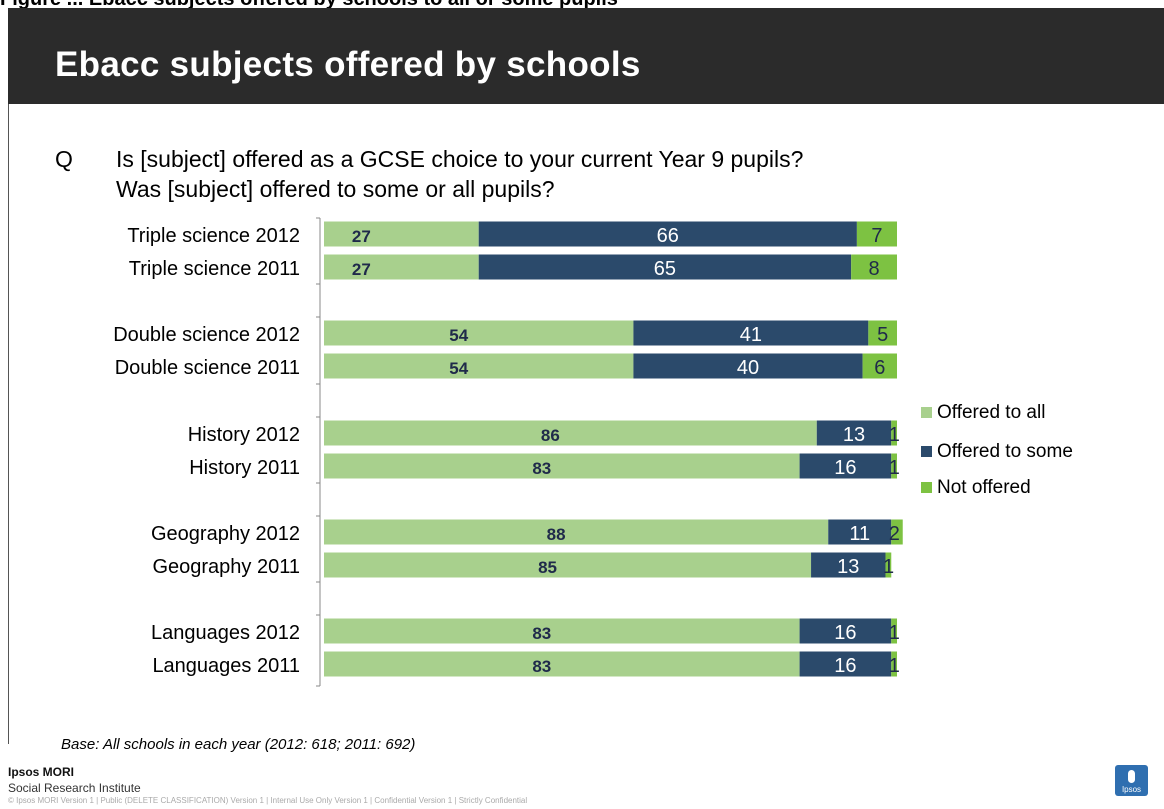 The width and height of the screenshot is (1164, 809). I want to click on logo-text: Ipsos, so click(1131, 789).